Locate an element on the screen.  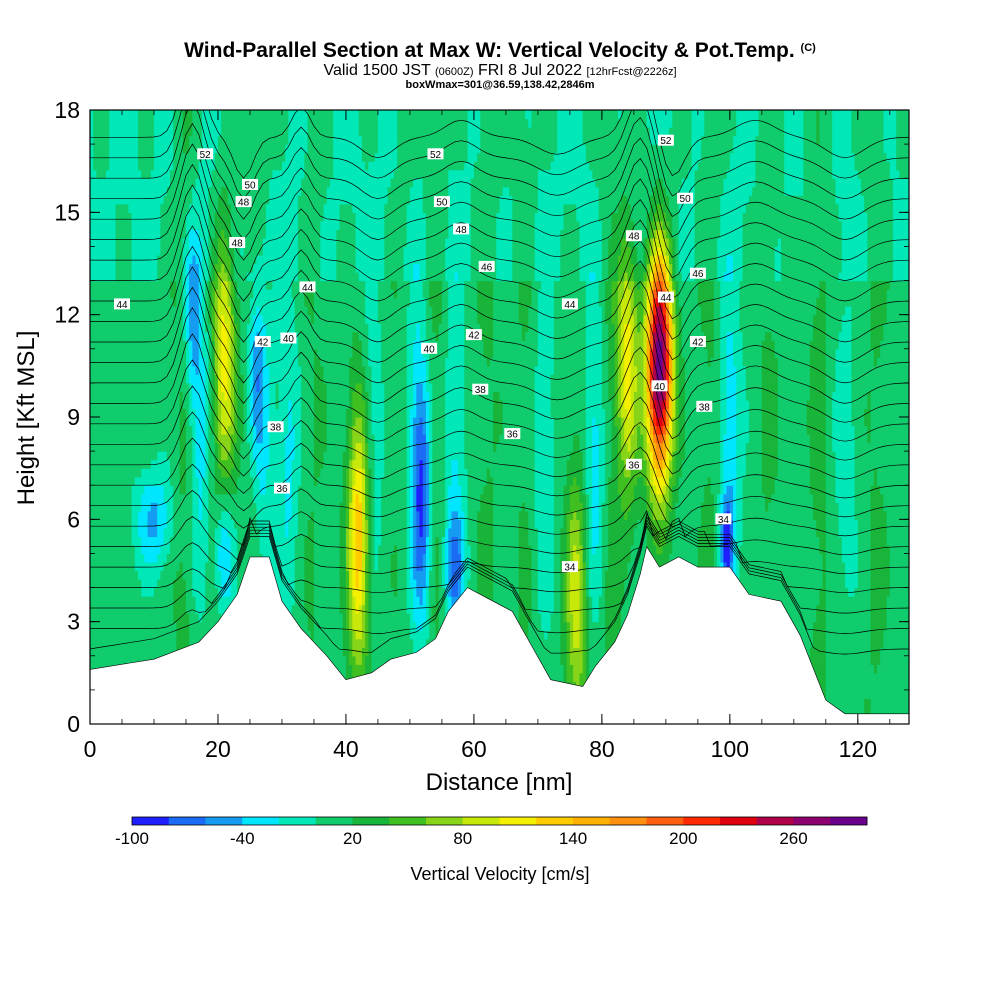
valid-utc: (0600Z) is located at coordinates (454, 72).